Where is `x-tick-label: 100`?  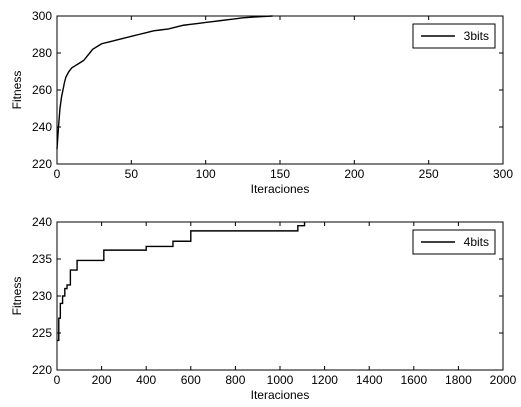 x-tick-label: 100 is located at coordinates (206, 174).